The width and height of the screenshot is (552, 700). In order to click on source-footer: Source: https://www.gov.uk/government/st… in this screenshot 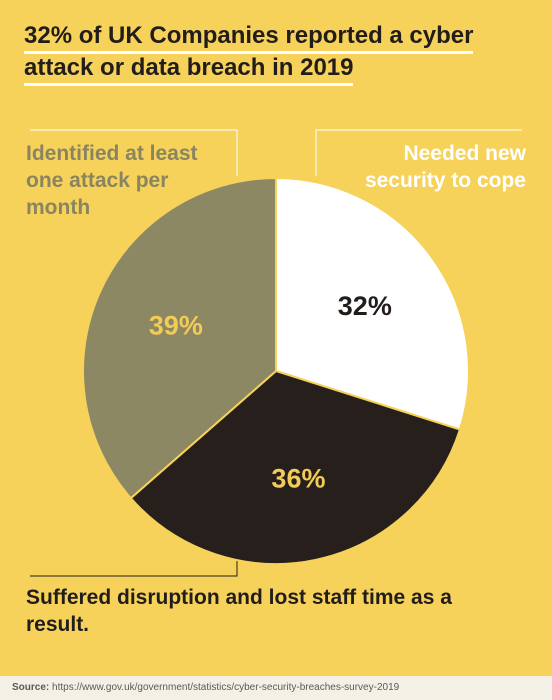, I will do `click(276, 688)`.